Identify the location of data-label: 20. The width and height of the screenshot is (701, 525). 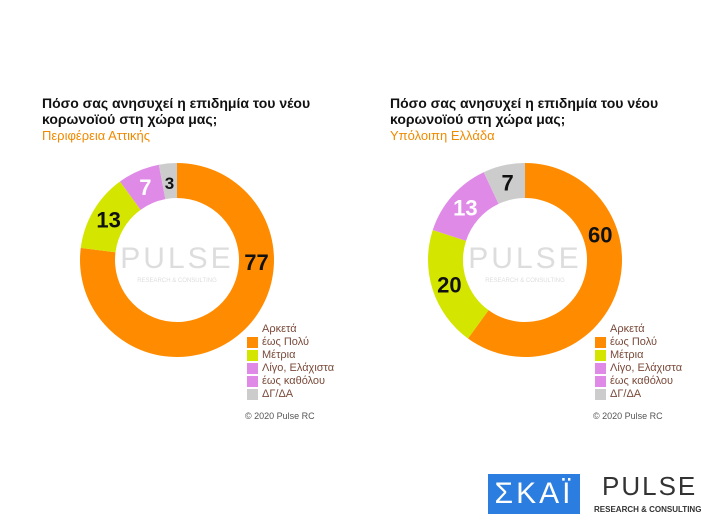
(449, 285).